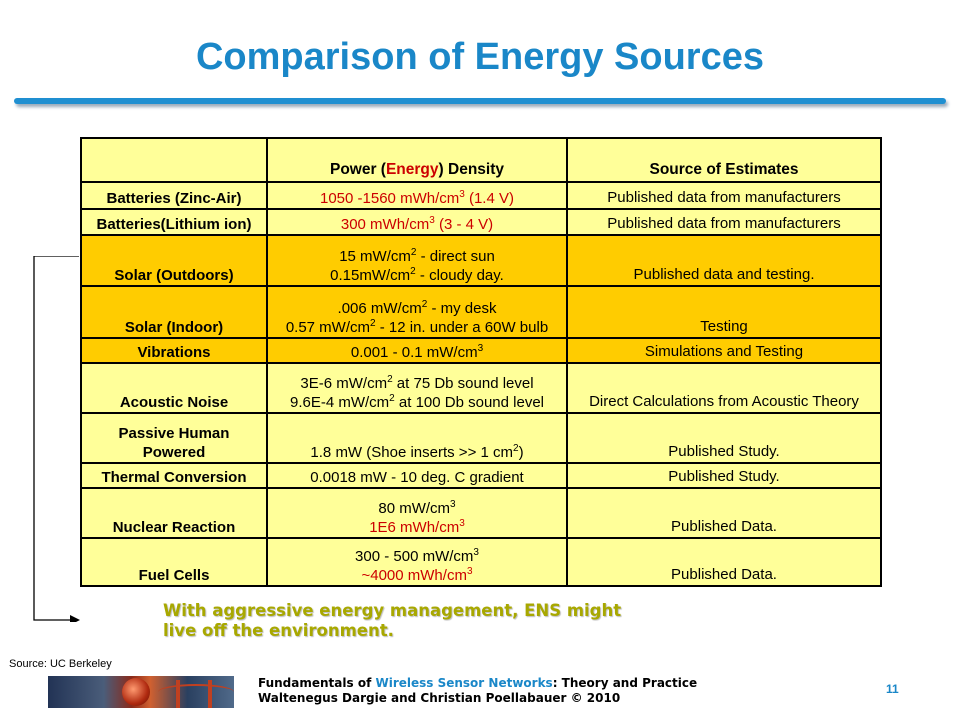  What do you see at coordinates (417, 160) in the screenshot?
I see `header-density-cell: Power (Energy) Density` at bounding box center [417, 160].